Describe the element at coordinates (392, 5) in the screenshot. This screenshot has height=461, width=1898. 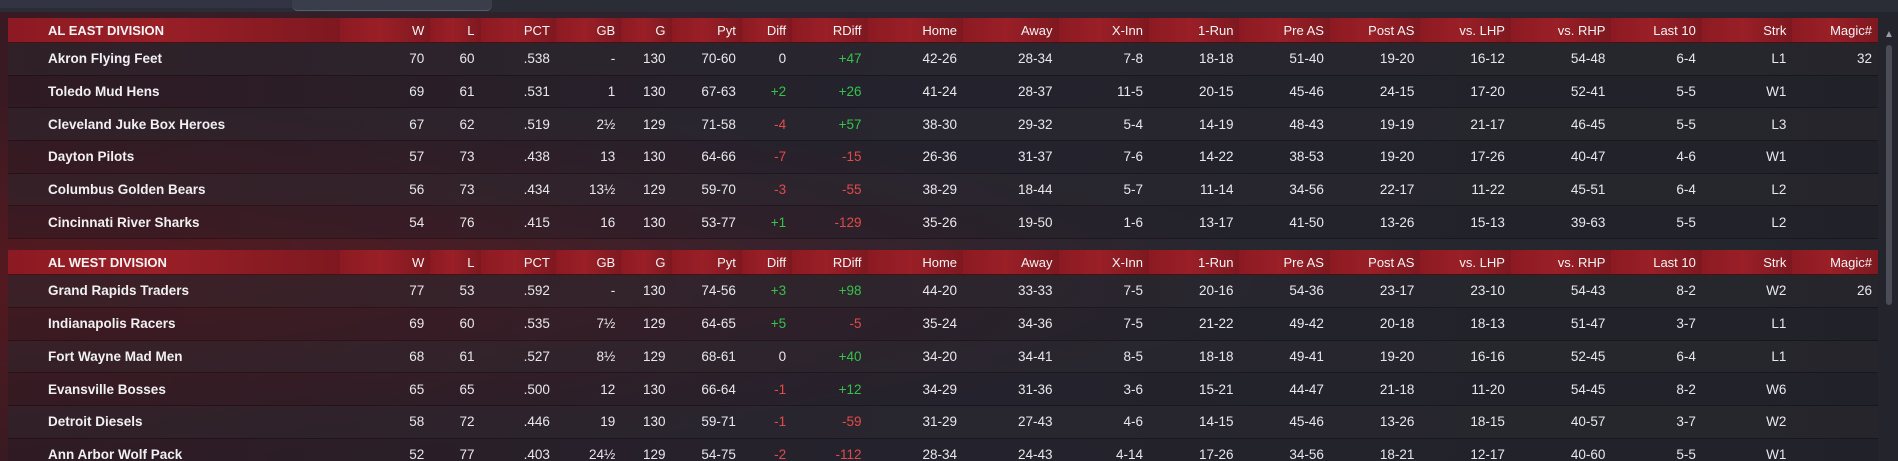
I see `top-tab` at that location.